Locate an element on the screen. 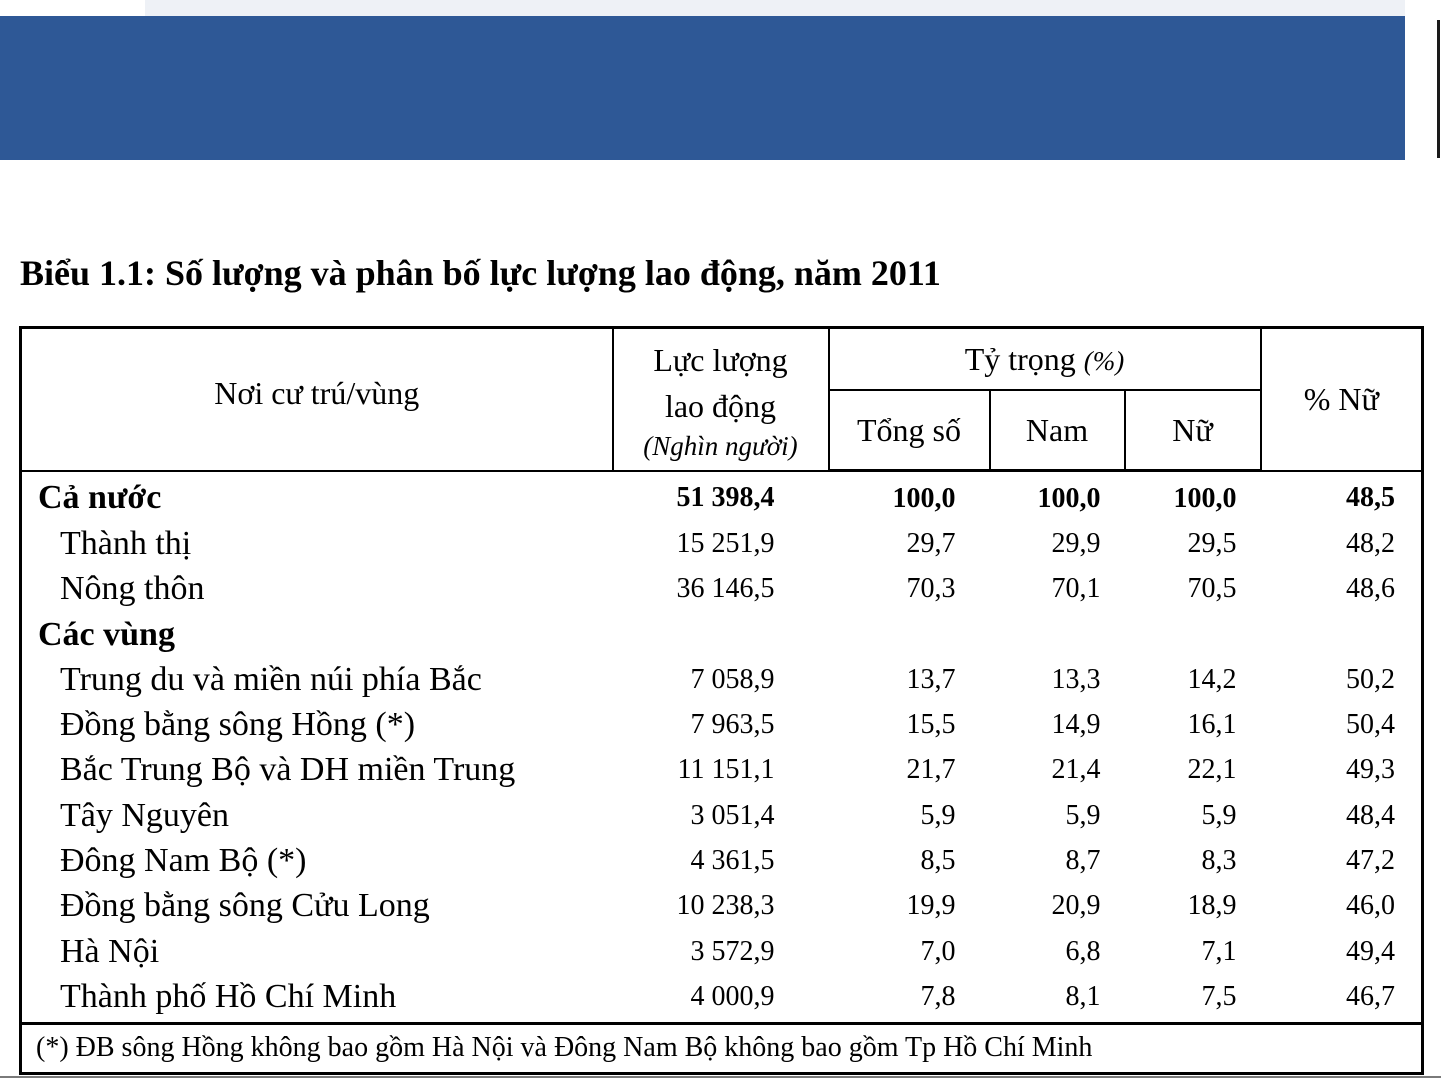 The height and width of the screenshot is (1081, 1441). cell-female: 7,1 is located at coordinates (1219, 951).